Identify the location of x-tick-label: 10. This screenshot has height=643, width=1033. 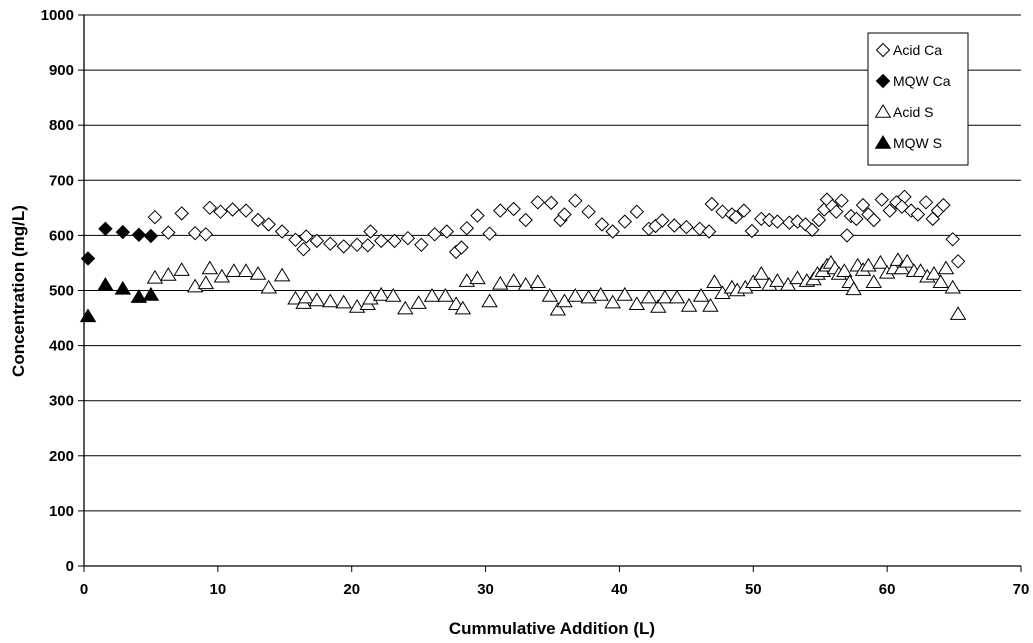
(218, 589).